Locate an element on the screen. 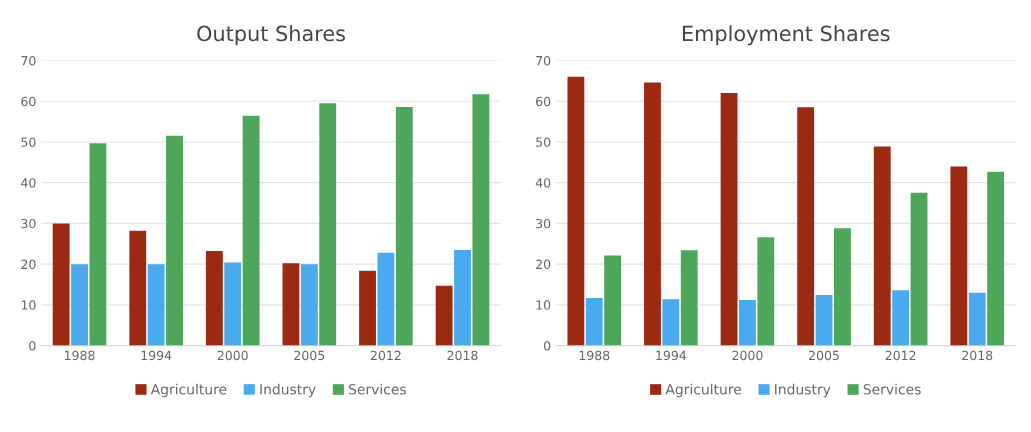  chart-title: Employment Shares is located at coordinates (786, 35).